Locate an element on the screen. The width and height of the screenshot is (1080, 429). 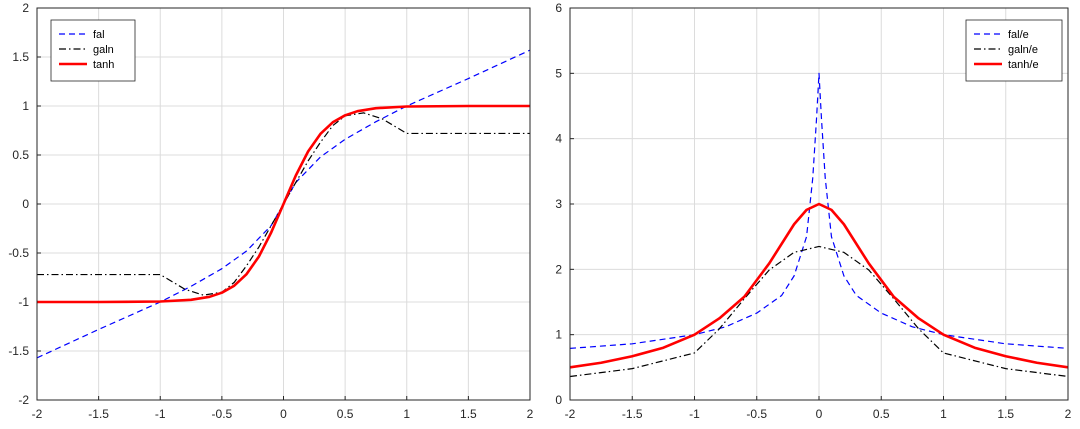
legend-label: galn/e is located at coordinates (1023, 50).